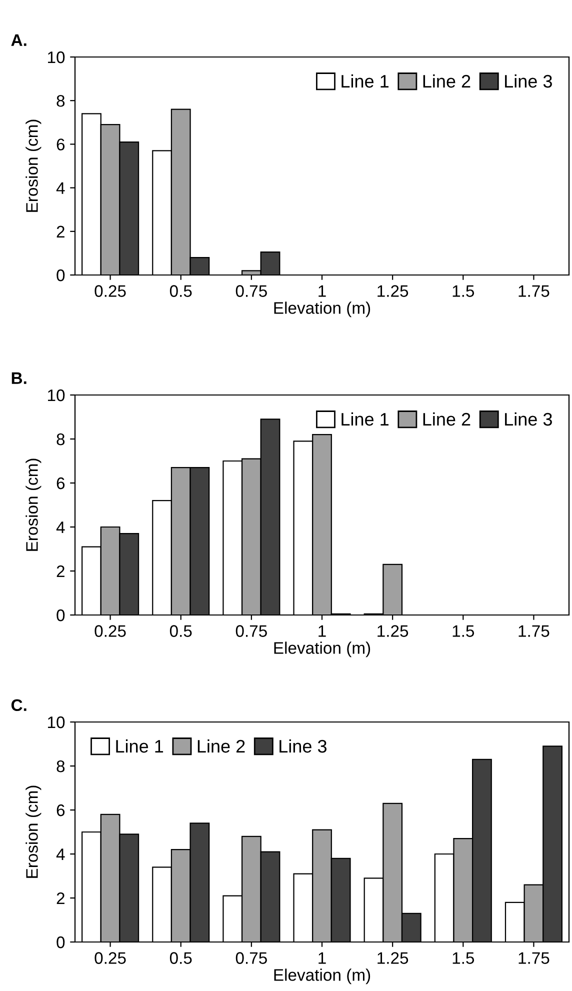  Describe the element at coordinates (18, 40) in the screenshot. I see `chart-title: A.` at that location.